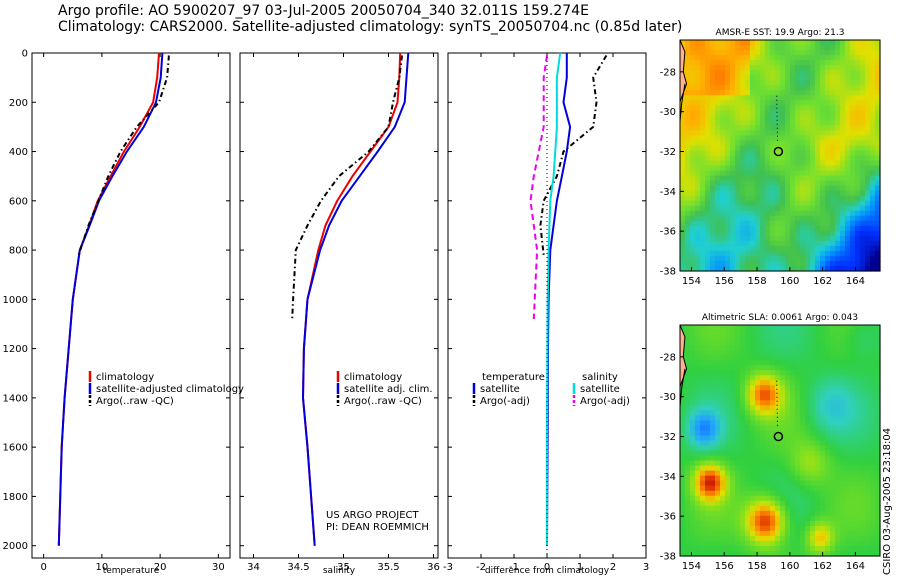  Describe the element at coordinates (131, 571) in the screenshot. I see `x-axis-label: temperature` at that location.